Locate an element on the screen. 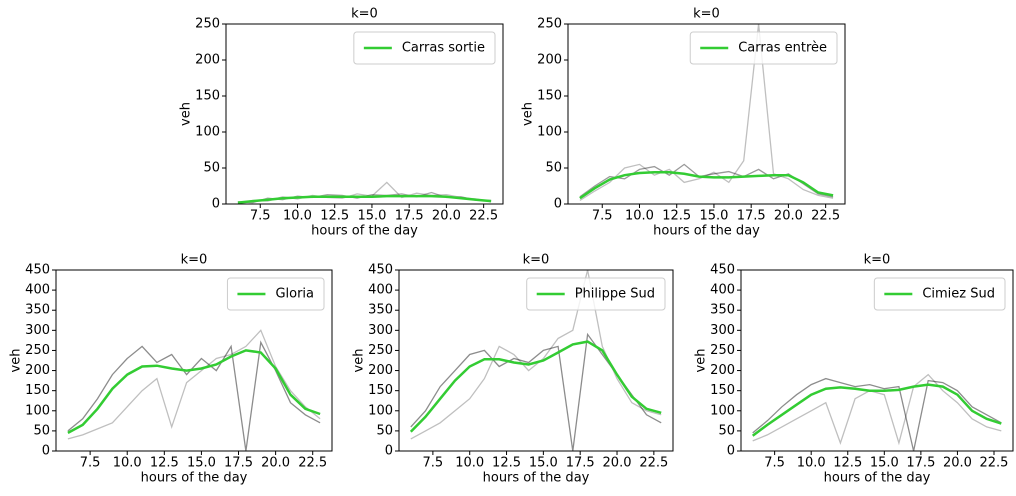 This screenshot has height=496, width=1016. legend: Philippe Sud is located at coordinates (596, 294).